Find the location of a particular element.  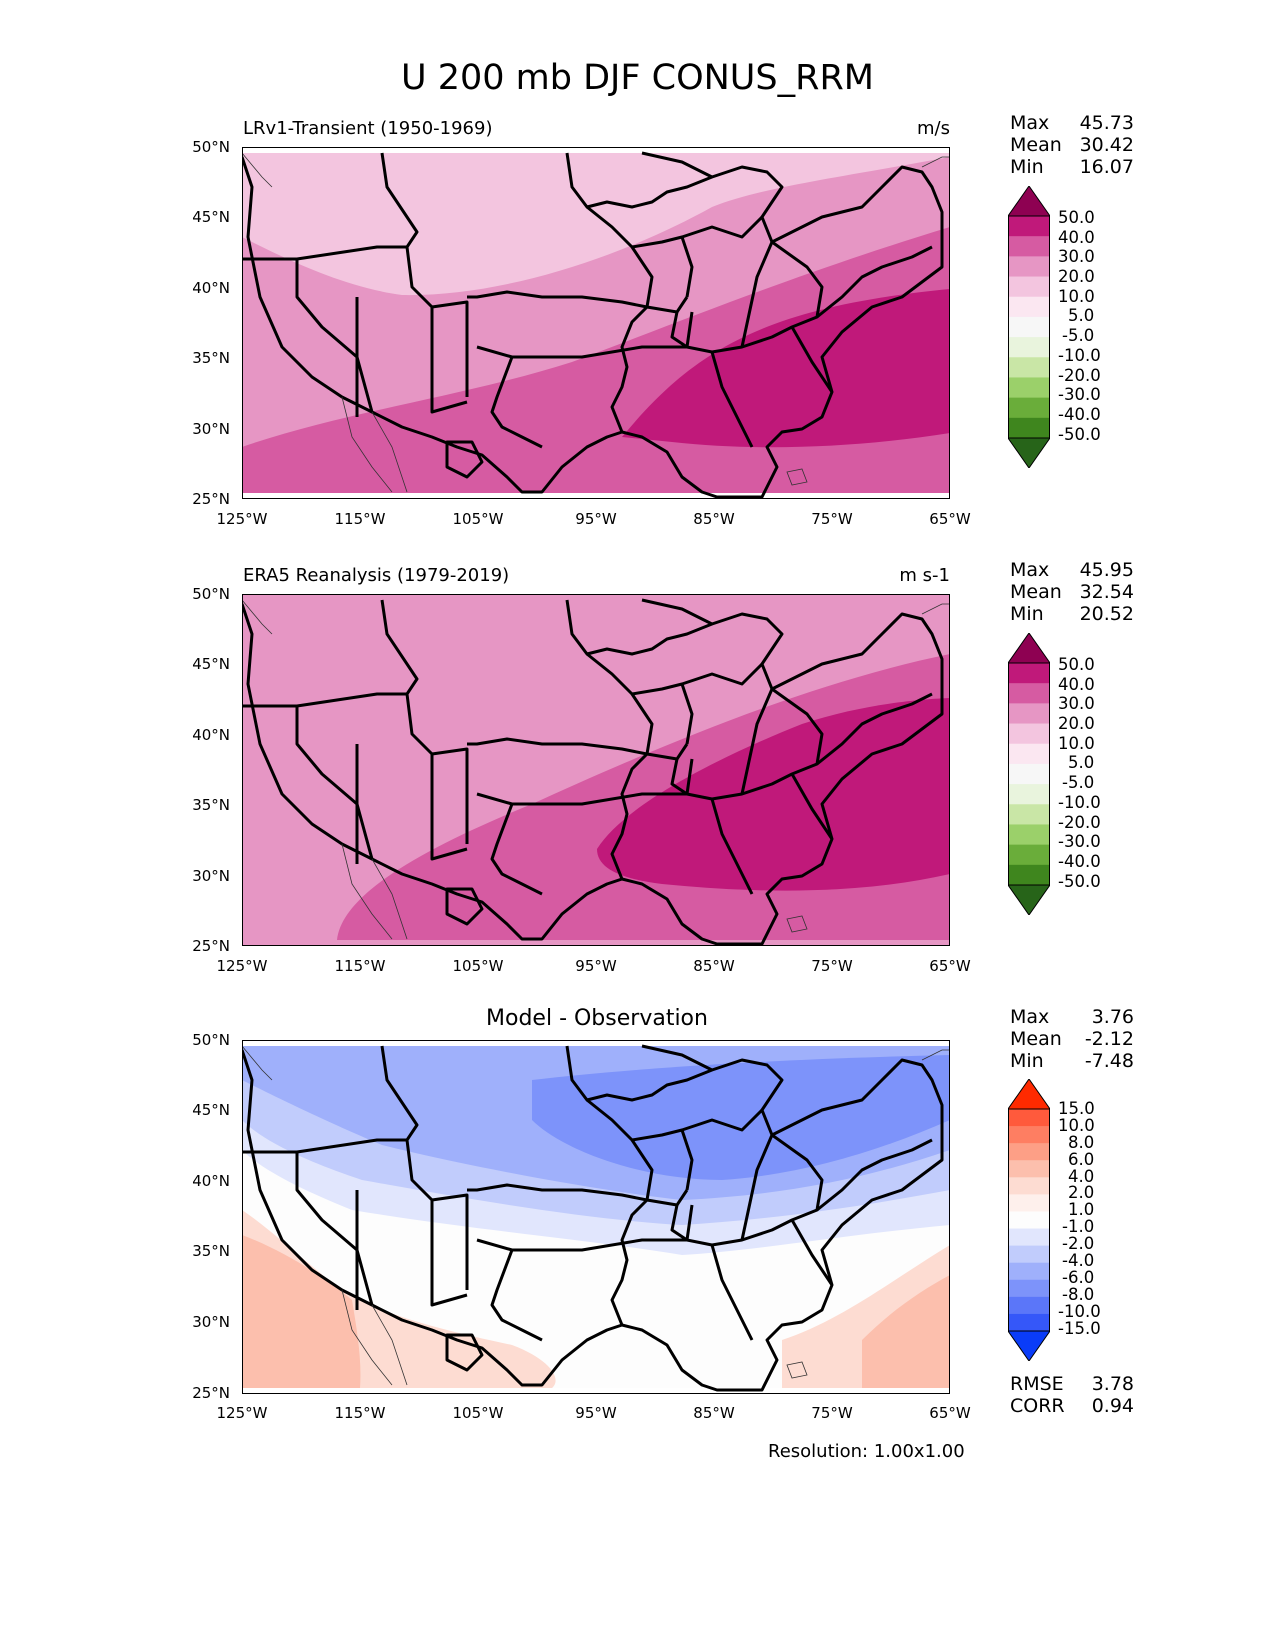

panel-1-title: LRv1-Transient (1950-1969) is located at coordinates (368, 128).